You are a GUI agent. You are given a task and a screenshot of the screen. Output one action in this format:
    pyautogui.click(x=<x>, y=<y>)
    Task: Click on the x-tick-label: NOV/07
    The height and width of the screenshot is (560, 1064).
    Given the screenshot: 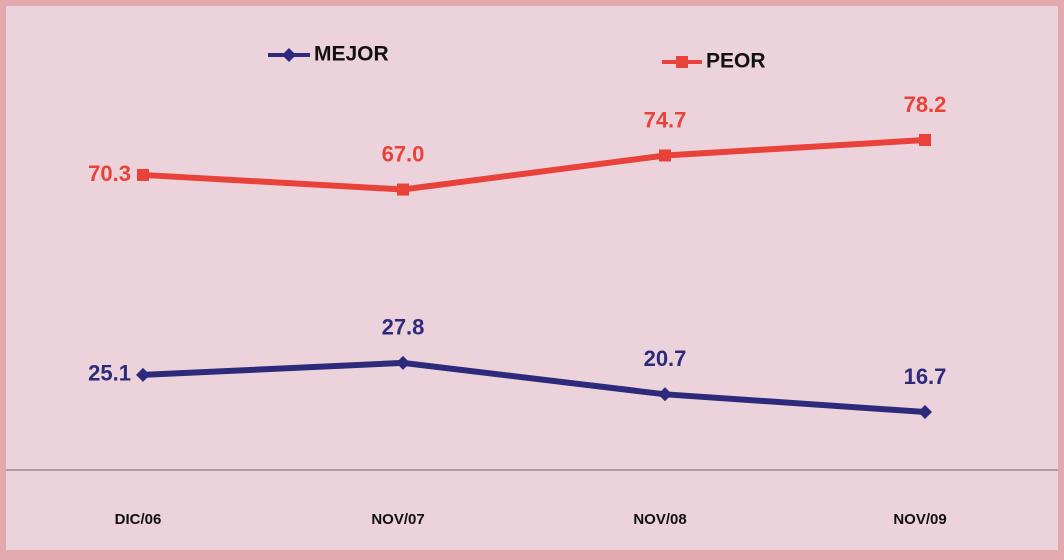 What is the action you would take?
    pyautogui.click(x=397, y=519)
    